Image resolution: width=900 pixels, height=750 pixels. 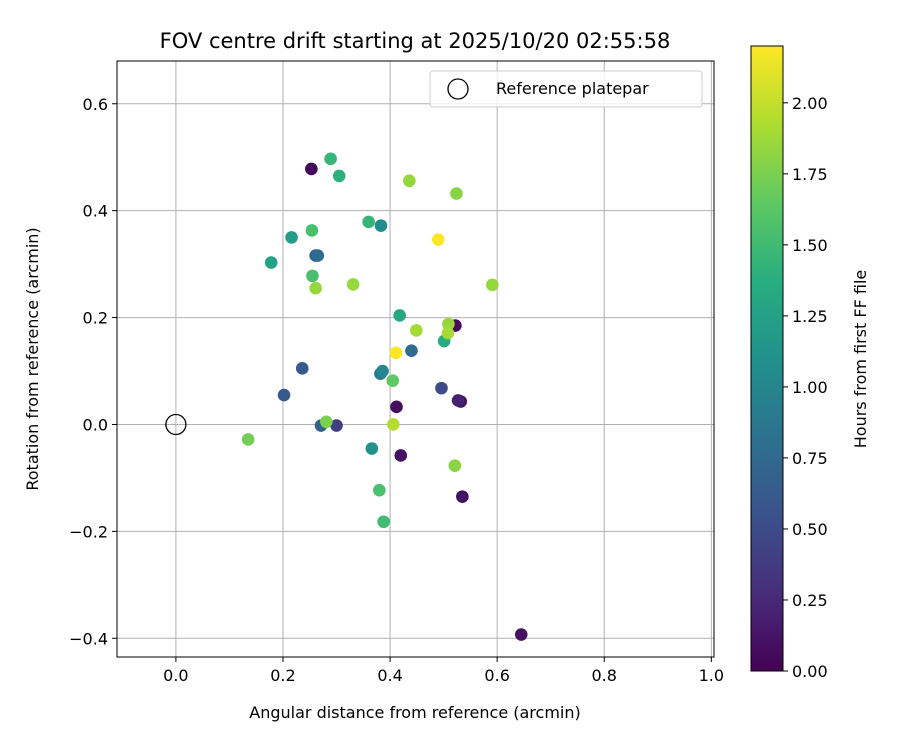 I want to click on reference-layer, so click(x=176, y=424).